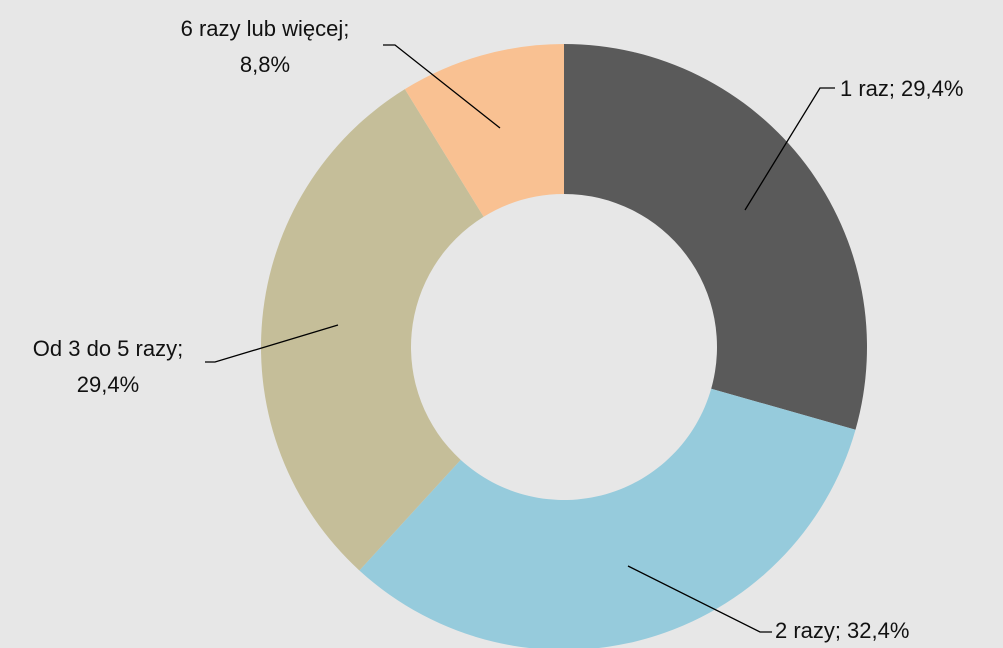 The width and height of the screenshot is (1003, 648). Describe the element at coordinates (805, 630) in the screenshot. I see `label-category: 2 razy` at that location.